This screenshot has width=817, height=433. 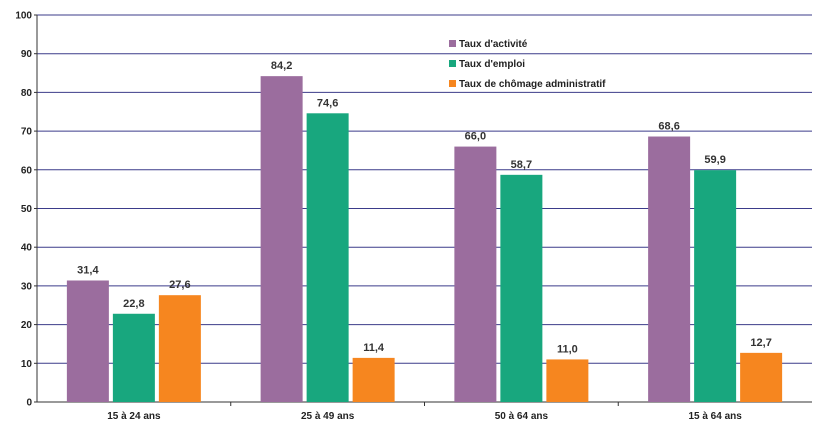 I want to click on data-label: 74,6, so click(x=327, y=103).